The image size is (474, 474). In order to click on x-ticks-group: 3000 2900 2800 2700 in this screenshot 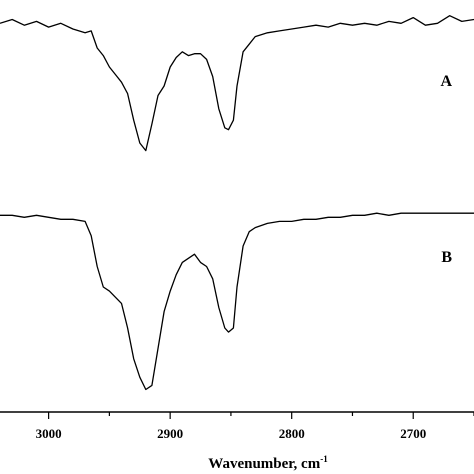, I will do `click(255, 426)`.